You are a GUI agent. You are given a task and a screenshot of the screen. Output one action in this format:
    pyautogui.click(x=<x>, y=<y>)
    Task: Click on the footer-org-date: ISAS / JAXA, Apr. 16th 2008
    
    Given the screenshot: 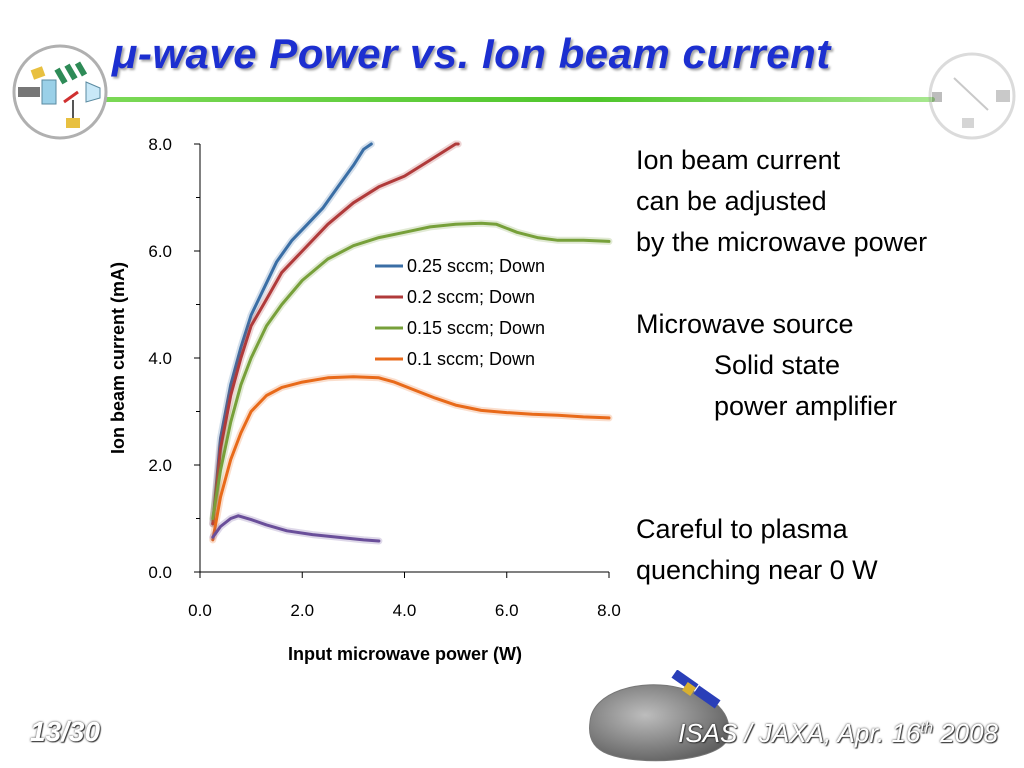 What is the action you would take?
    pyautogui.click(x=838, y=733)
    